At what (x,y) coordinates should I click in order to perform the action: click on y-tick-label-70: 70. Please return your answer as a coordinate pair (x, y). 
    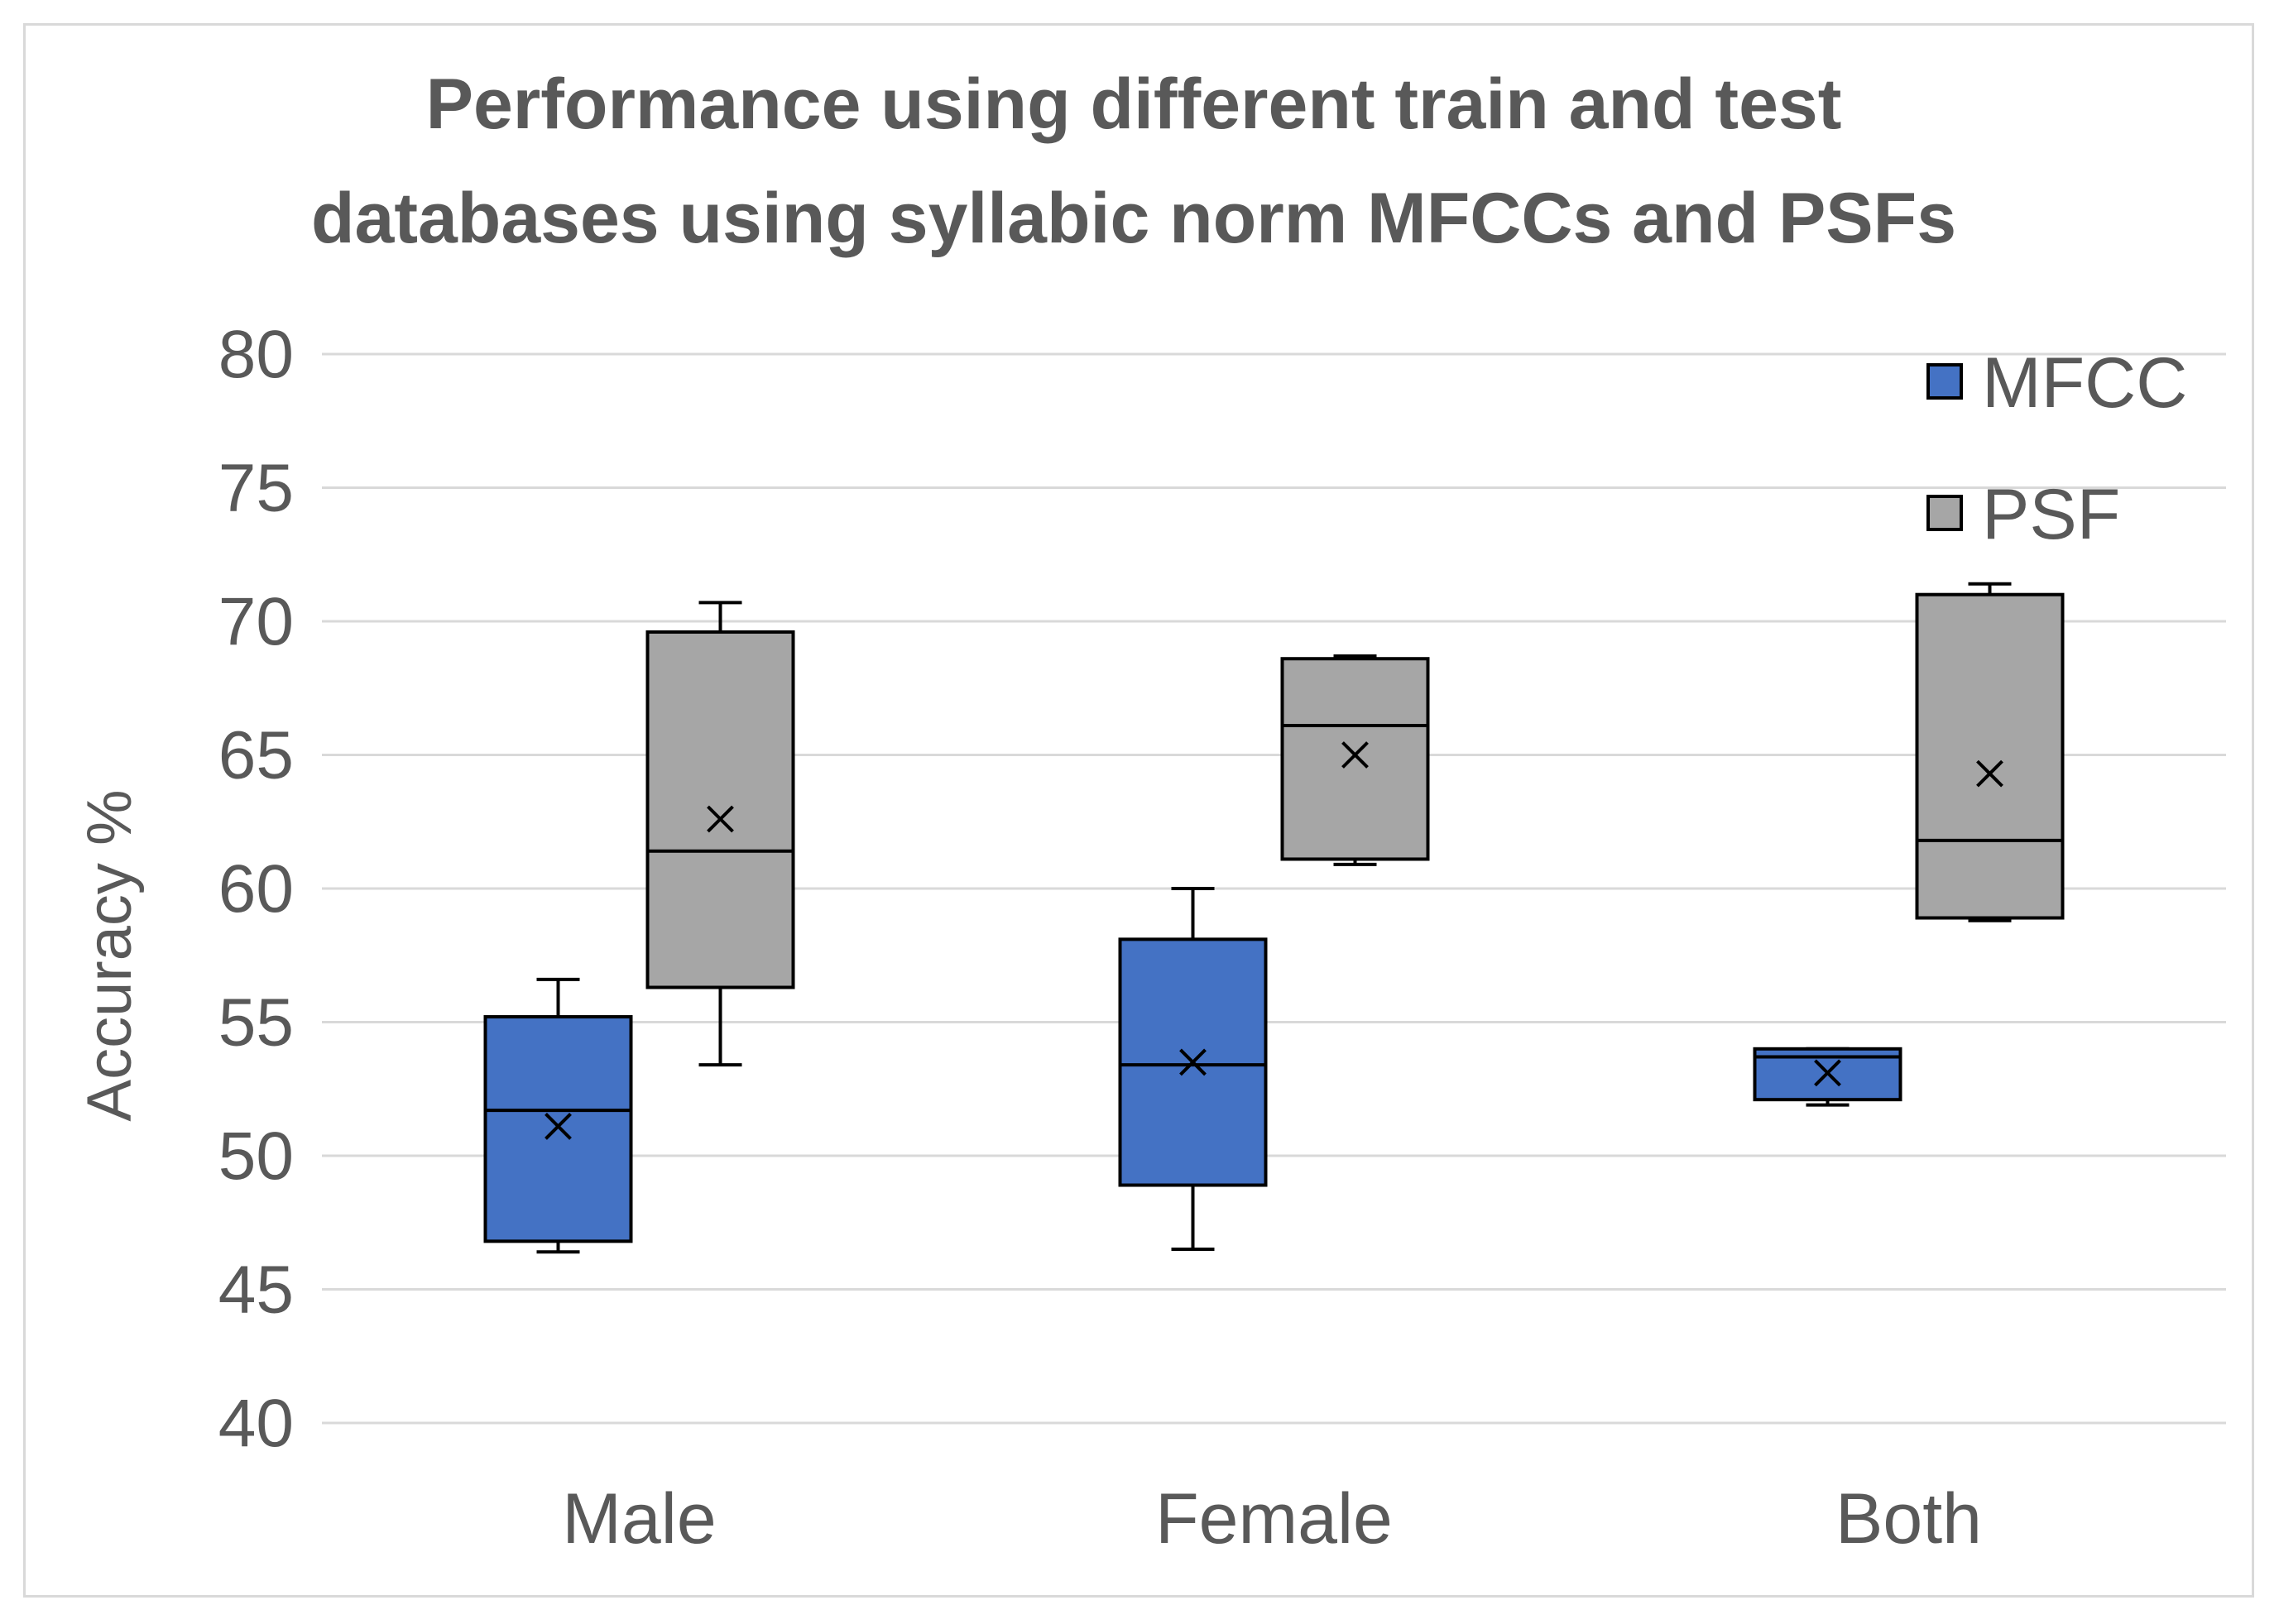
    Looking at the image, I should click on (256, 621).